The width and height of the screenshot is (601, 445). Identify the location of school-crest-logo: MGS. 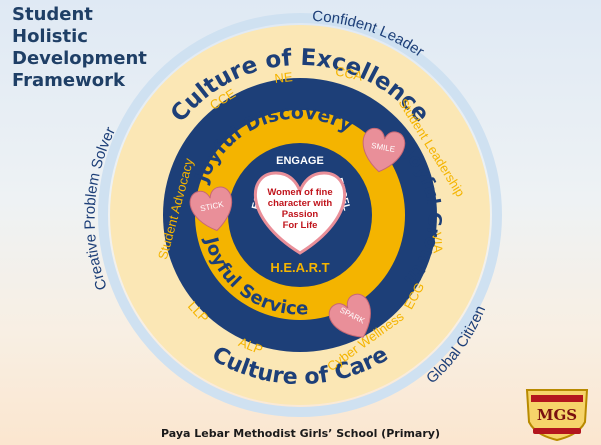
(557, 415).